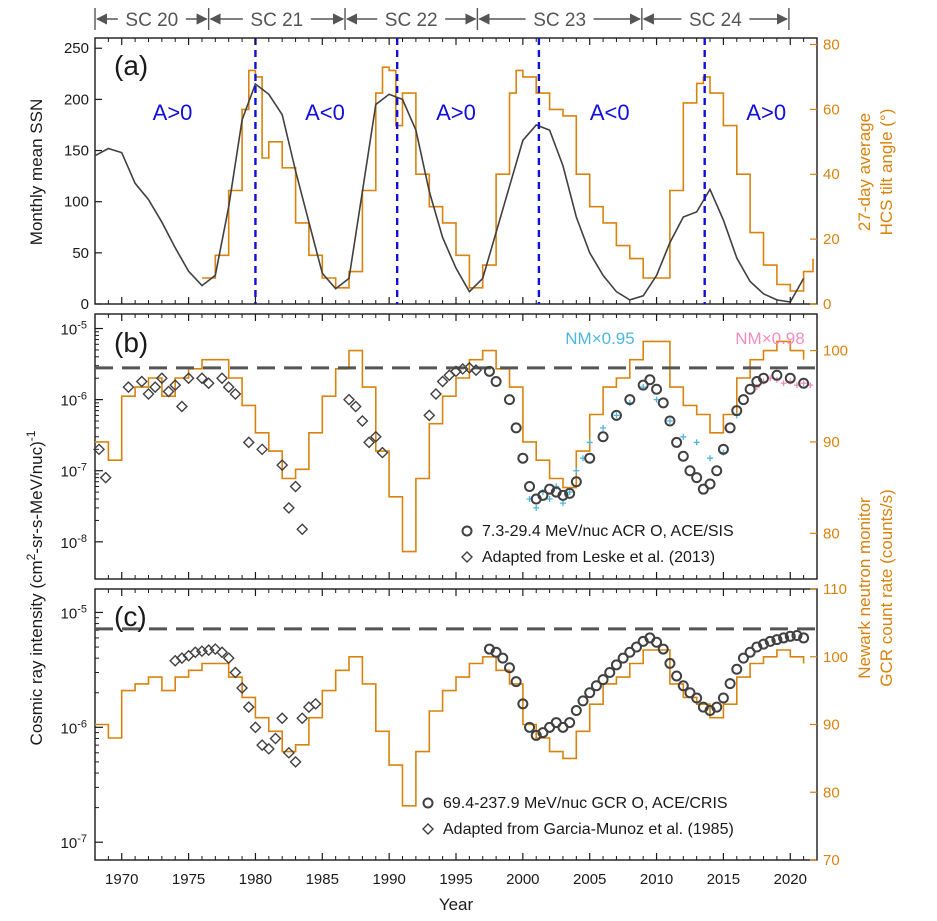 The width and height of the screenshot is (937, 921). I want to click on x-tick-label: 1995, so click(455, 879).